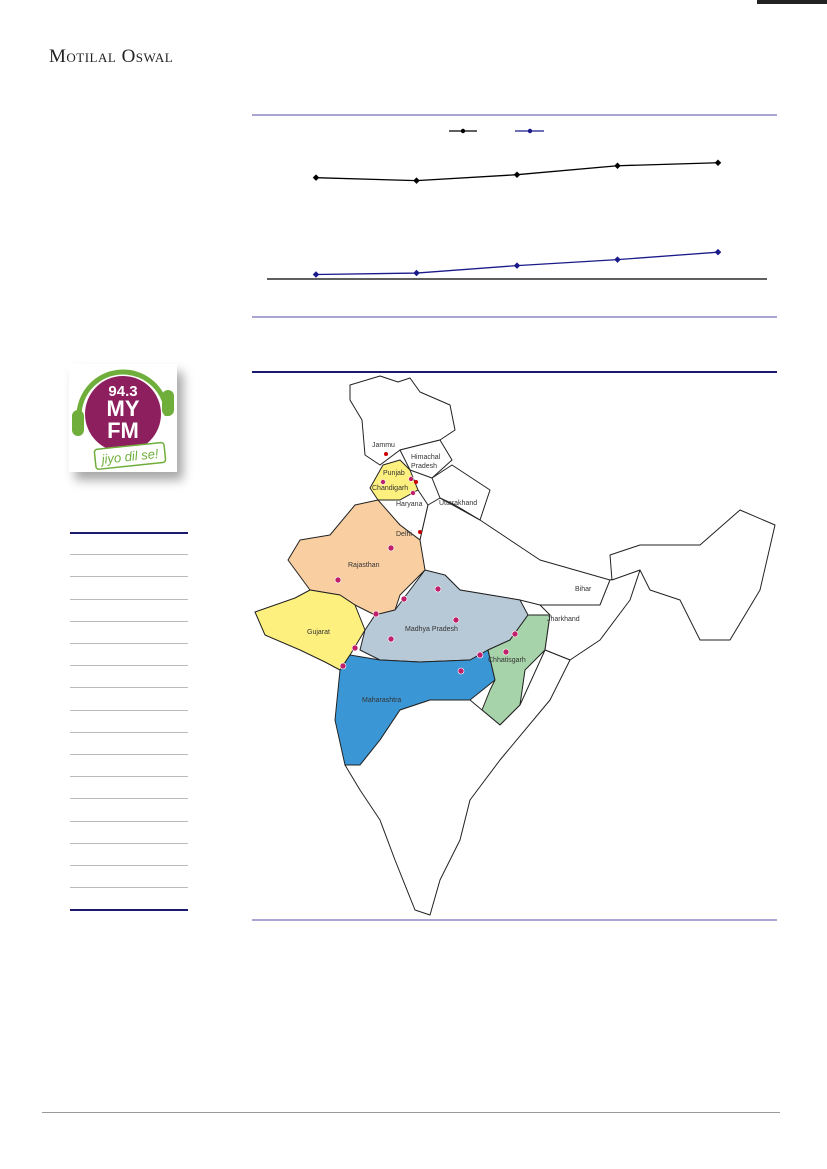 The height and width of the screenshot is (1169, 827). I want to click on svg-text: Chhatisgarh, so click(507, 660).